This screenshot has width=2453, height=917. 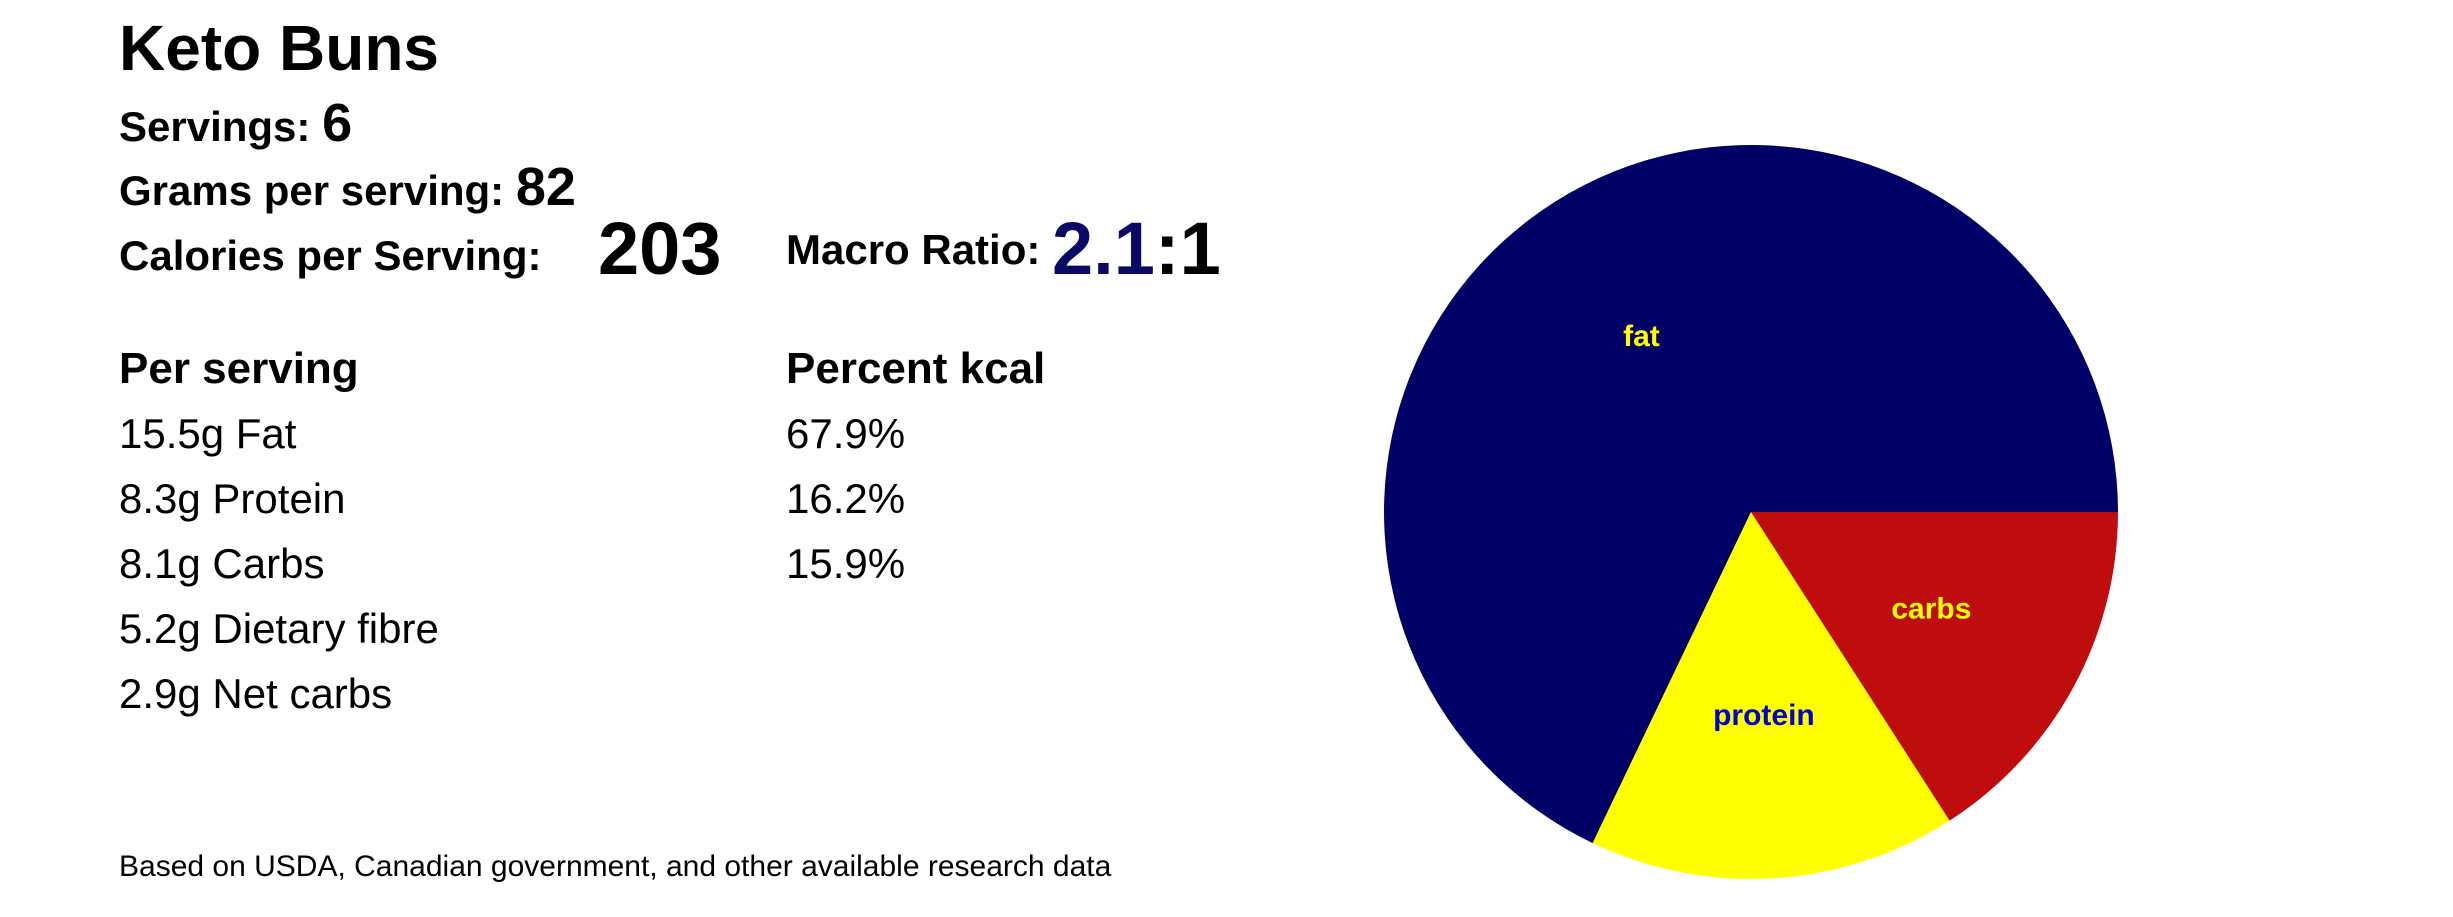 I want to click on servings-value: 6, so click(x=337, y=123).